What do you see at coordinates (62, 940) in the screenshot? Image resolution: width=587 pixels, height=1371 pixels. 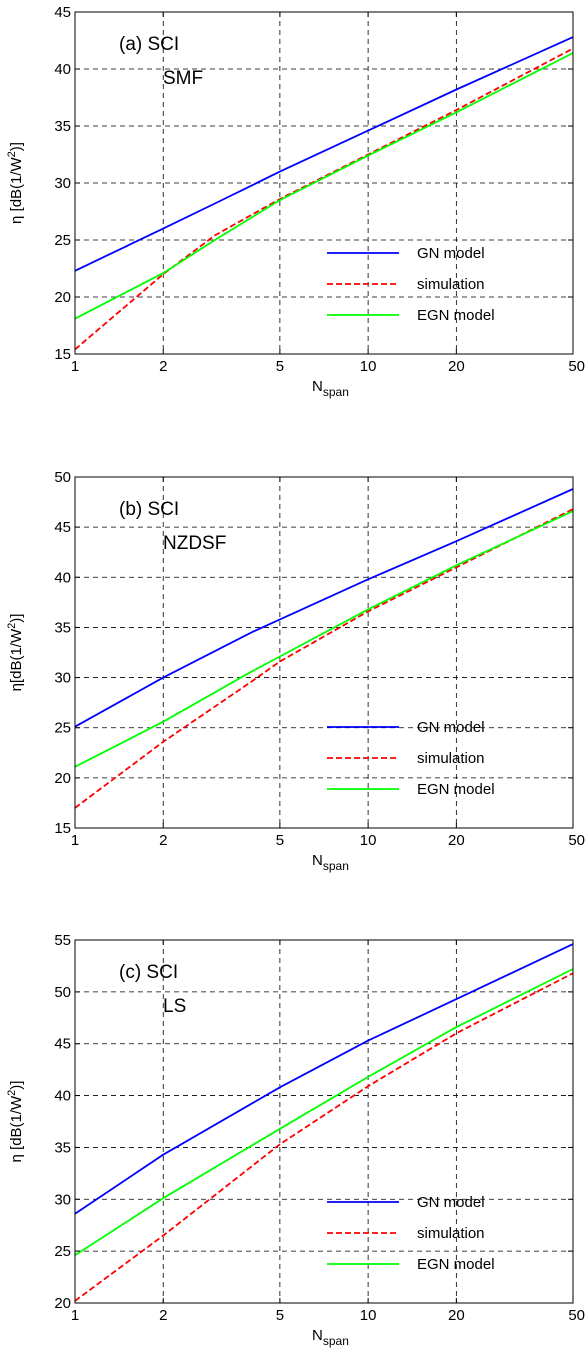 I see `y-tick-label: 55` at bounding box center [62, 940].